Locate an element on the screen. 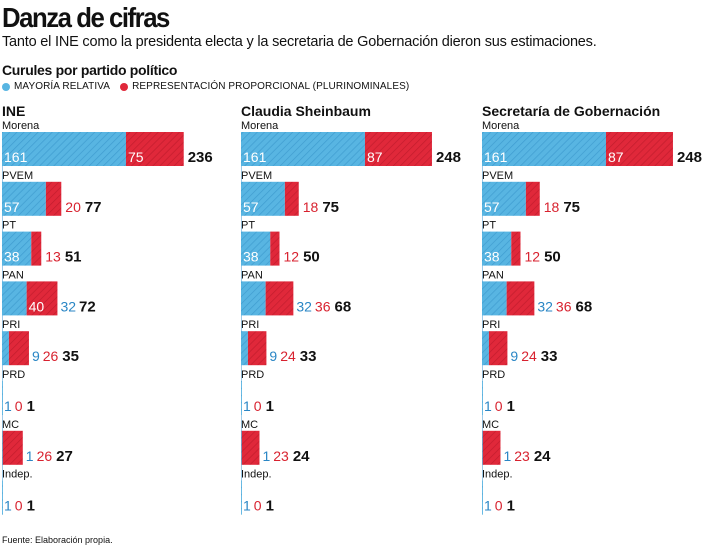 Image resolution: width=706 pixels, height=546 pixels. value-rp: 20 is located at coordinates (73, 207).